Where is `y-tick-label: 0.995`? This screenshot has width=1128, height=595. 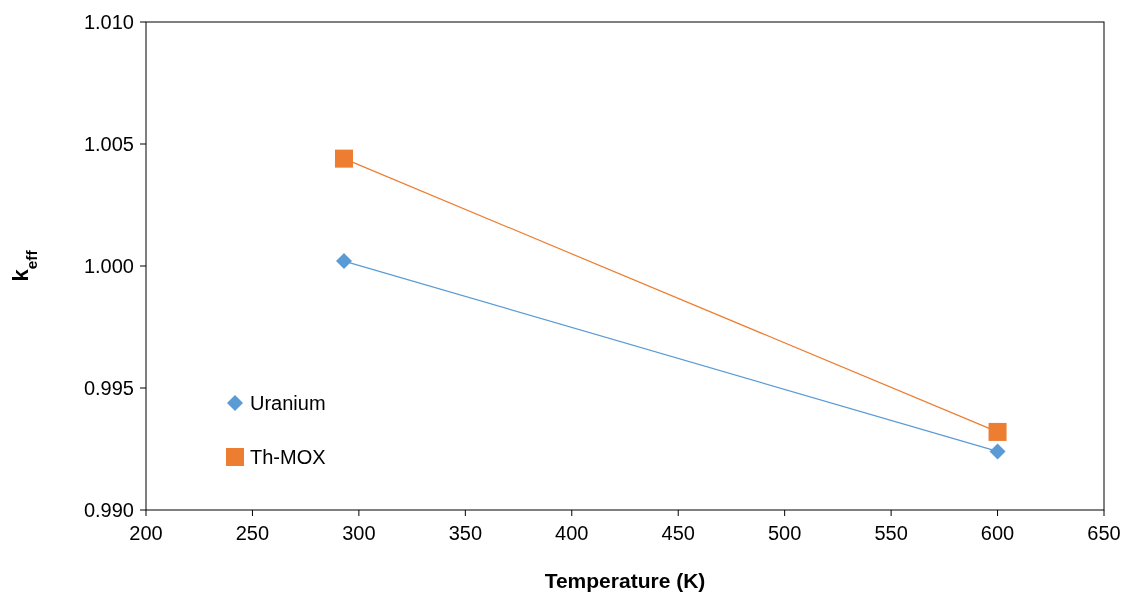
y-tick-label: 0.995 is located at coordinates (108, 388).